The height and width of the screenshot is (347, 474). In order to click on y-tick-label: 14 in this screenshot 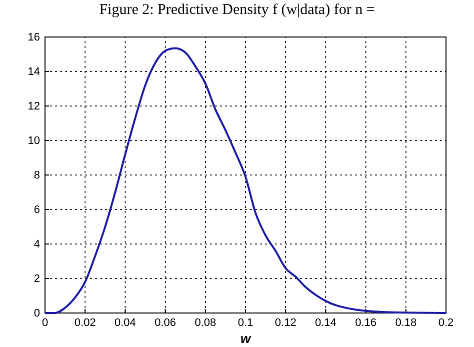, I will do `click(34, 72)`.